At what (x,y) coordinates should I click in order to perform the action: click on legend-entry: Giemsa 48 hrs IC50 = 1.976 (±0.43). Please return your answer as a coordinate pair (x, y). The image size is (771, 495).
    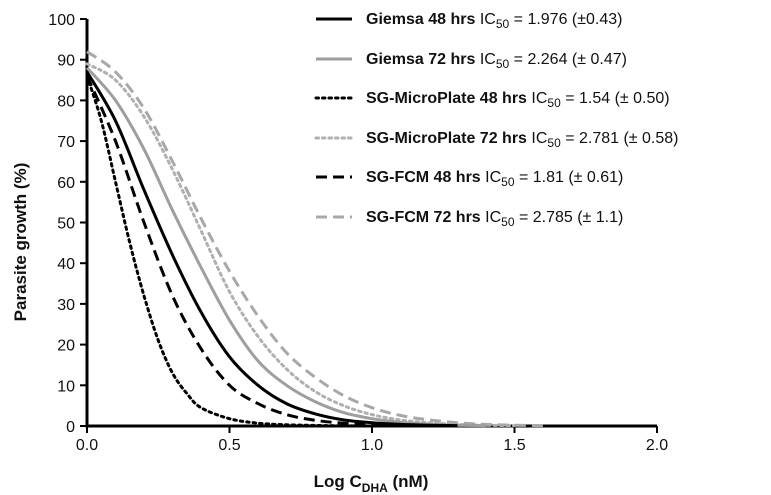
    Looking at the image, I should click on (494, 21).